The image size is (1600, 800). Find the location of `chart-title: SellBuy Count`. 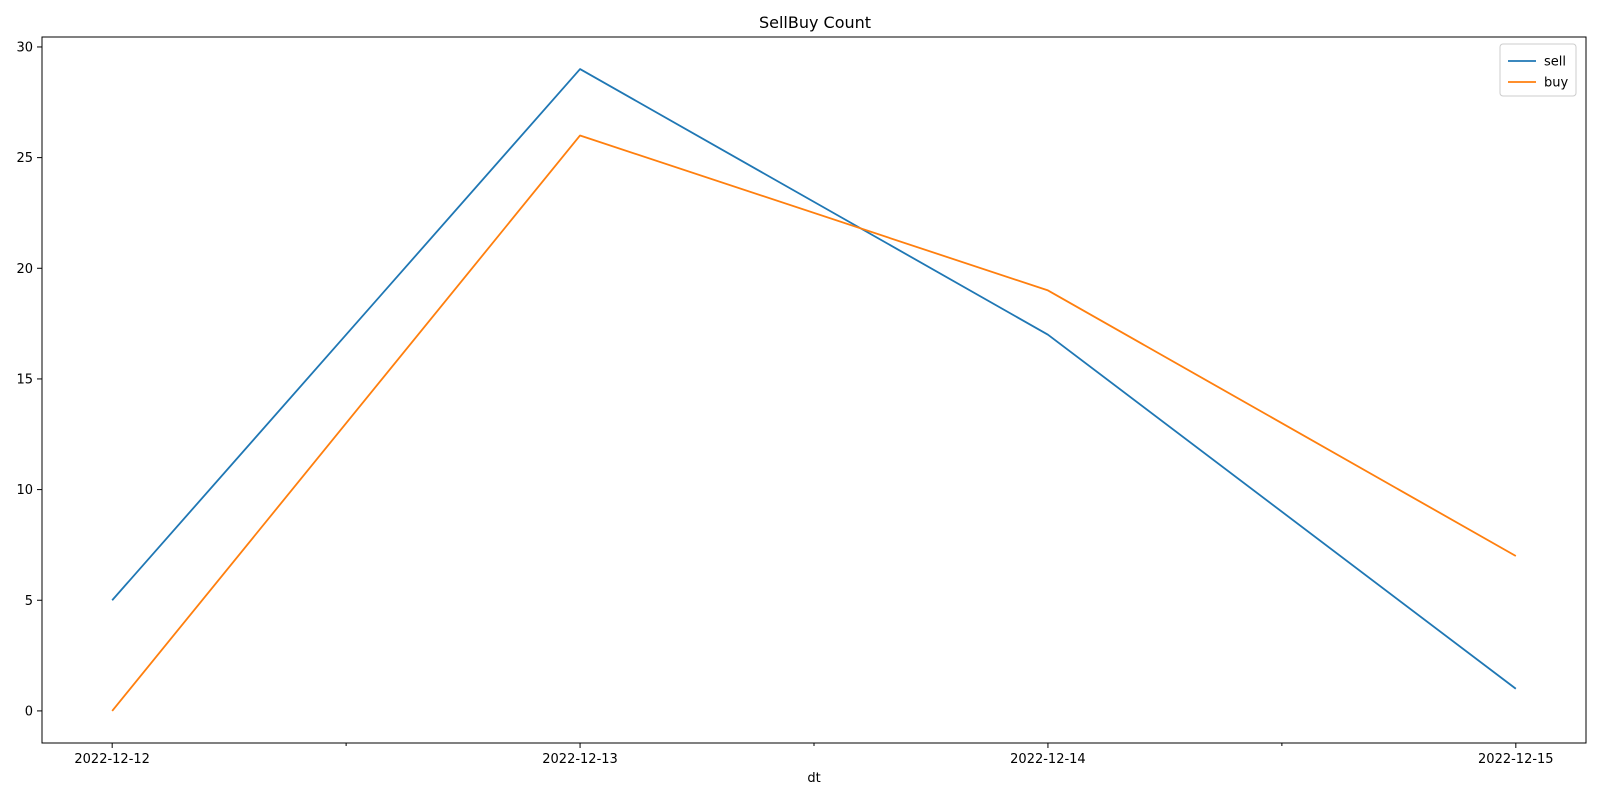

chart-title: SellBuy Count is located at coordinates (815, 22).